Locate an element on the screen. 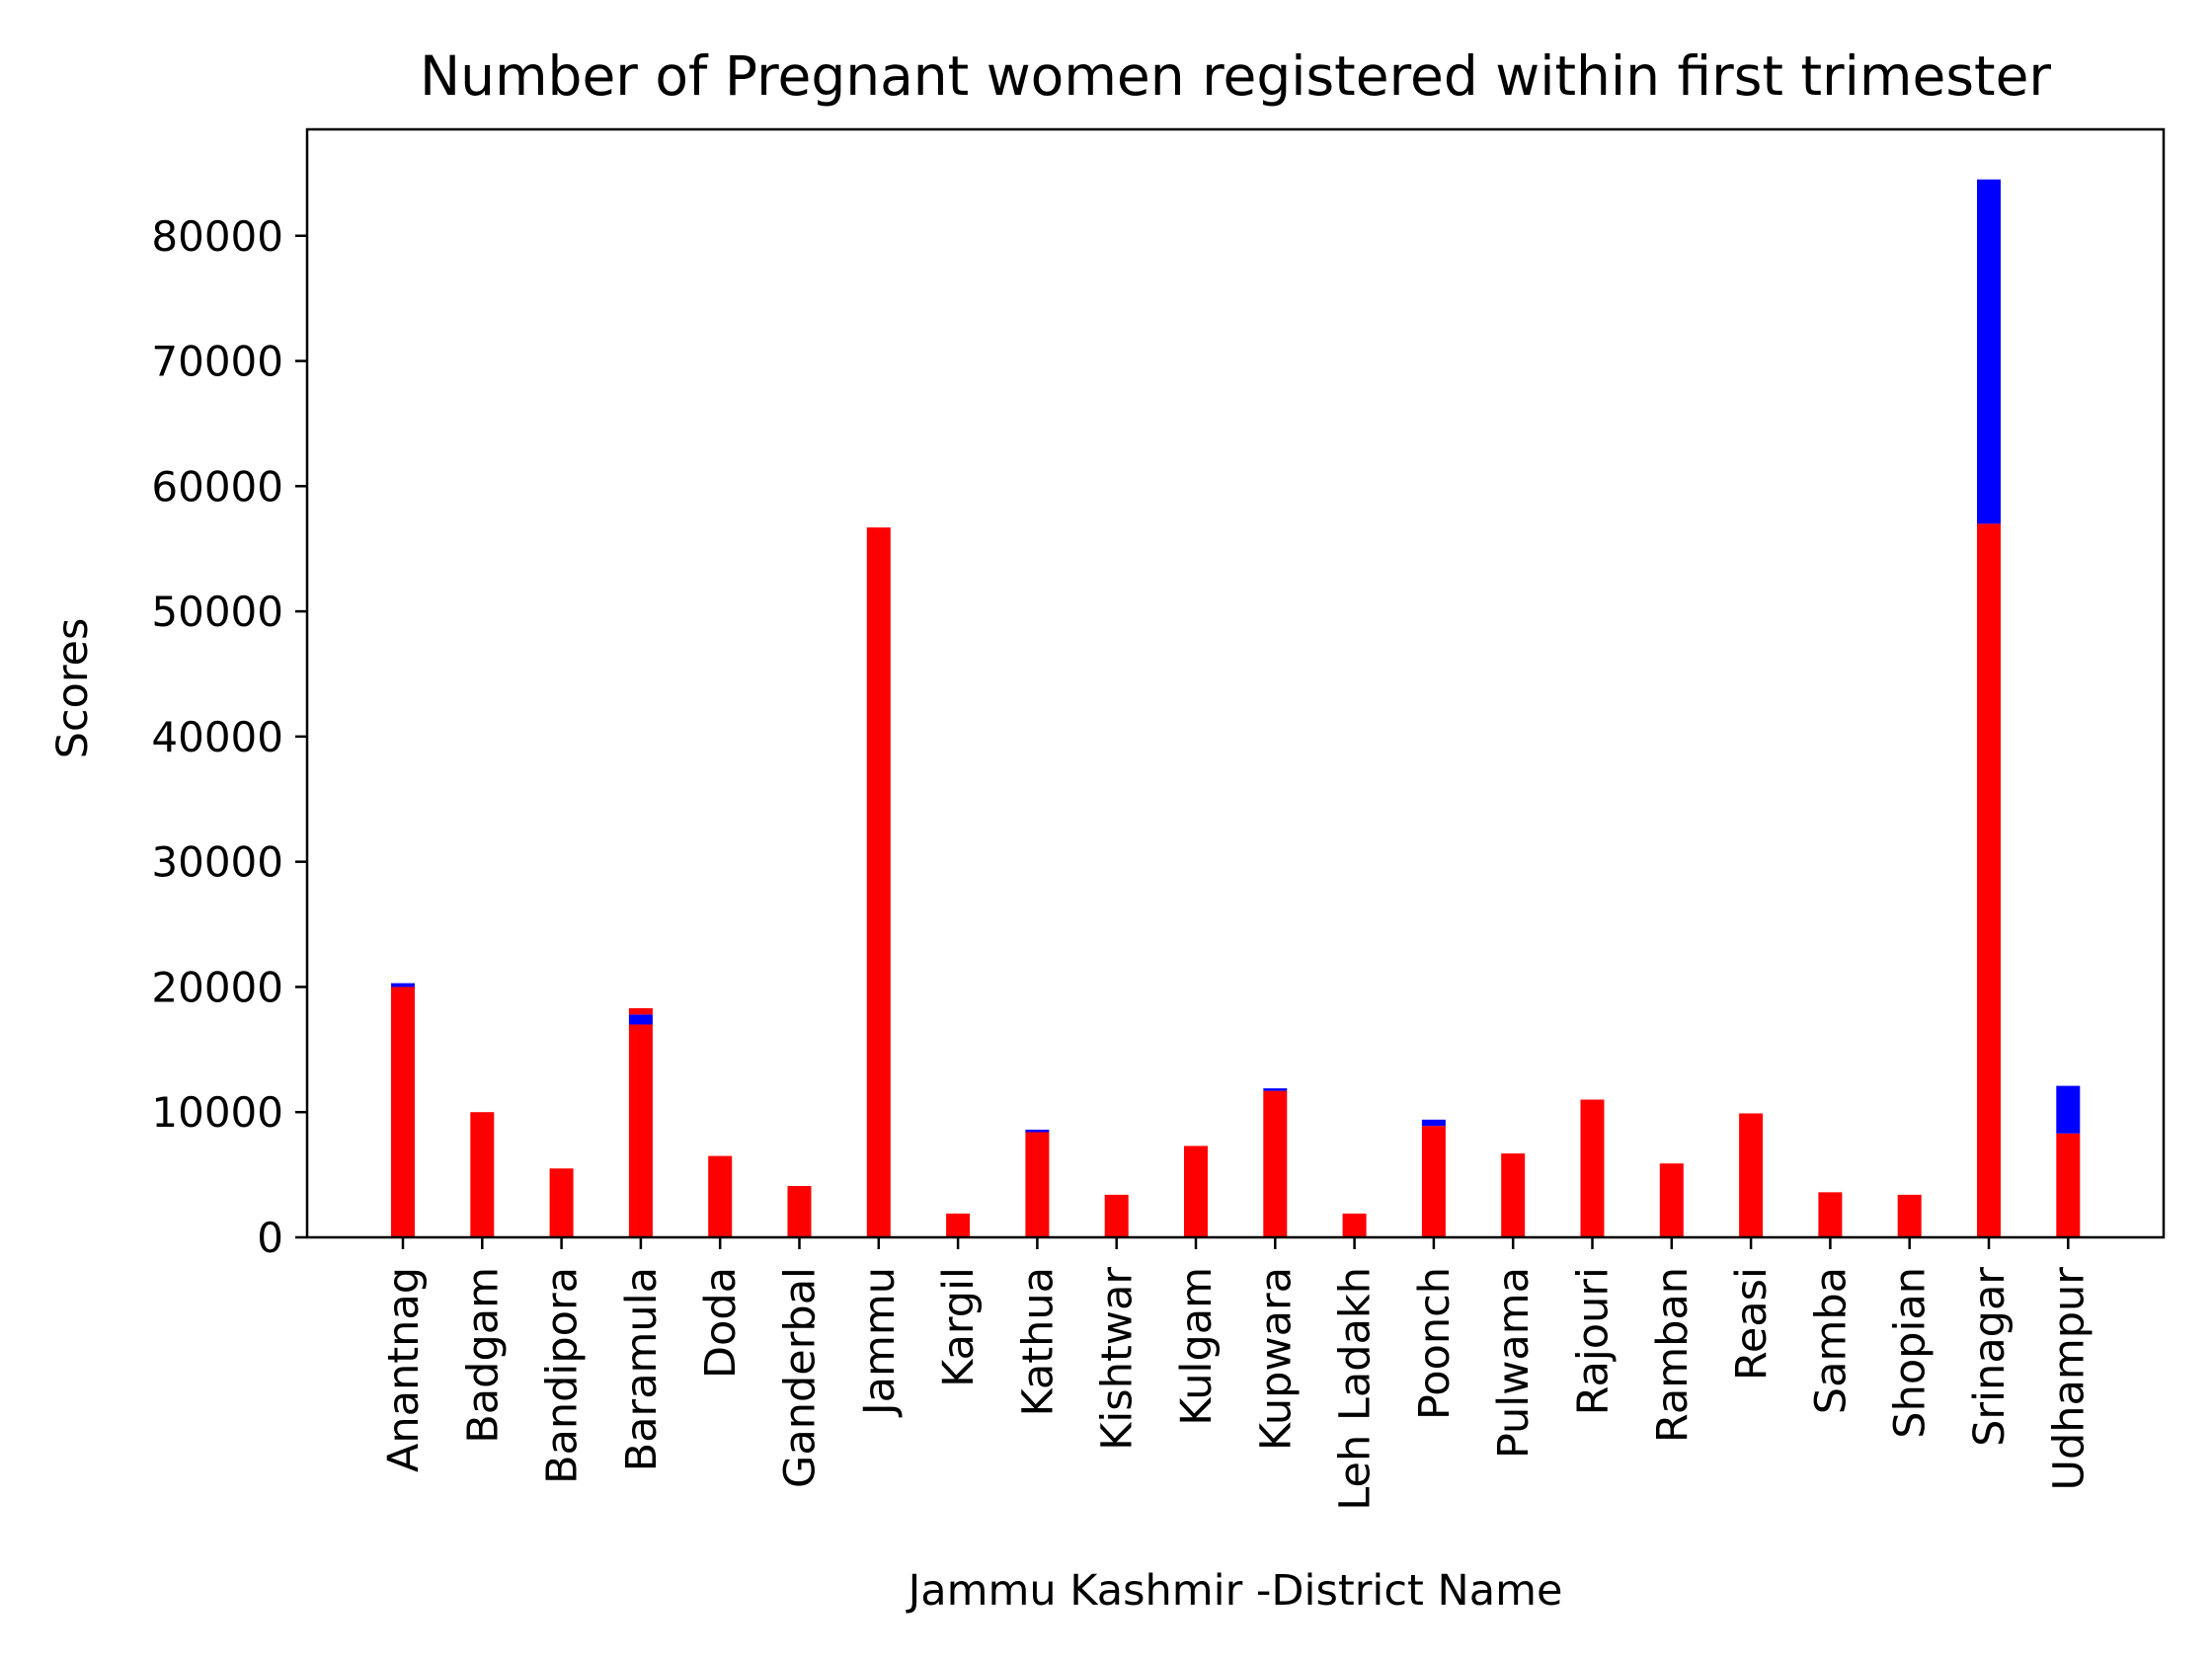 The width and height of the screenshot is (2212, 1659). y-tick-label: 50000 is located at coordinates (217, 612).